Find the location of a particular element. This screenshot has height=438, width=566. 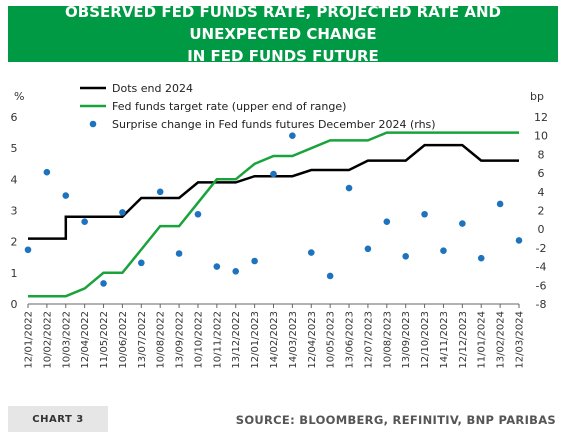

x-tick-label: 10/02/2022 is located at coordinates (47, 340).